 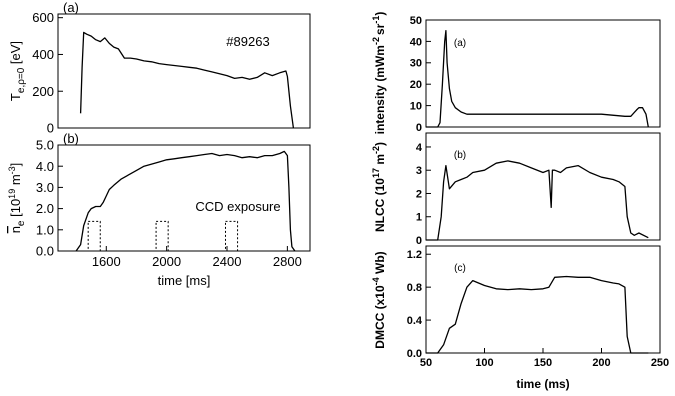 I want to click on y-axis-label: ne [1019 m-3], so click(x=17, y=198).